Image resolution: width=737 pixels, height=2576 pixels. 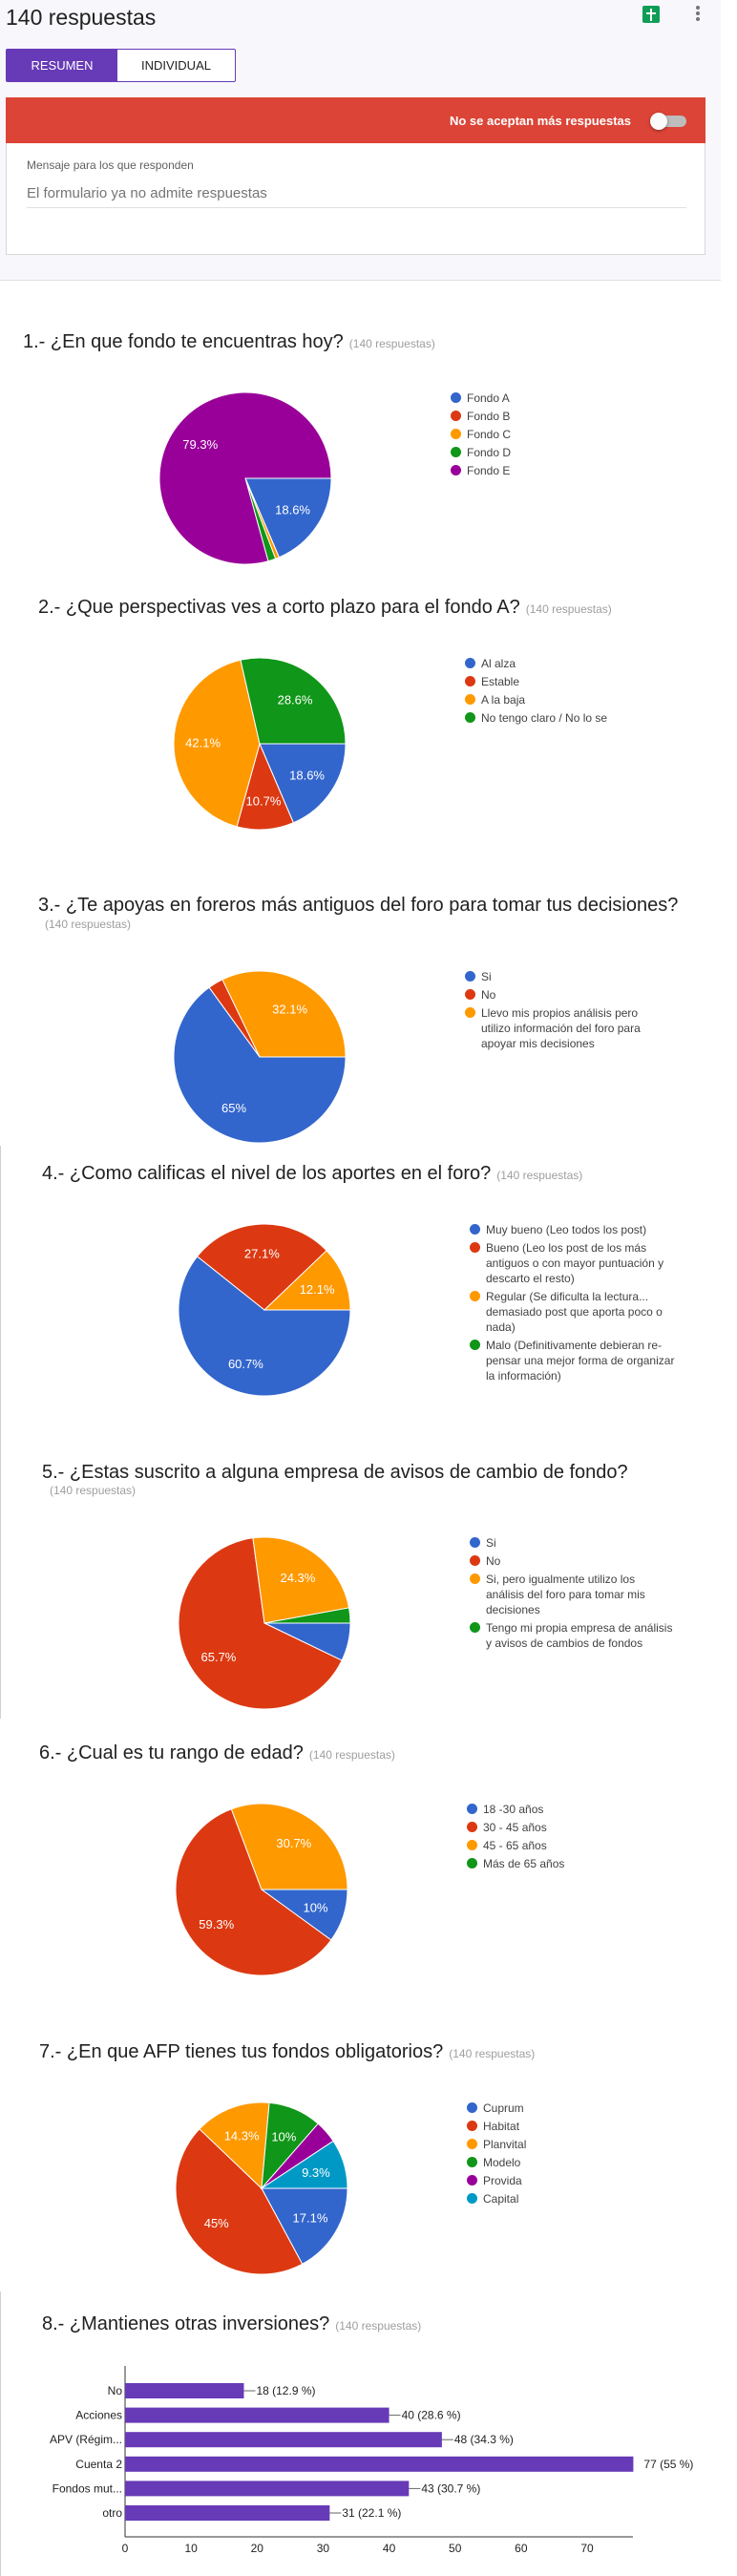 I want to click on pie-chart: 60.7% 27.1% 12.1%, so click(x=264, y=1310).